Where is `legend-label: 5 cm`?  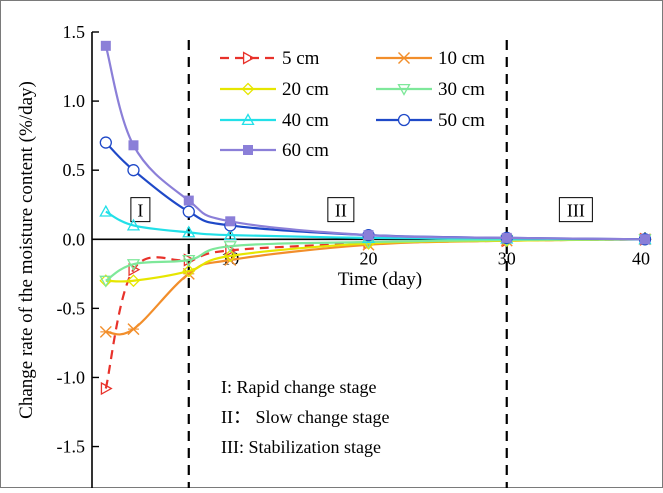 legend-label: 5 cm is located at coordinates (301, 58).